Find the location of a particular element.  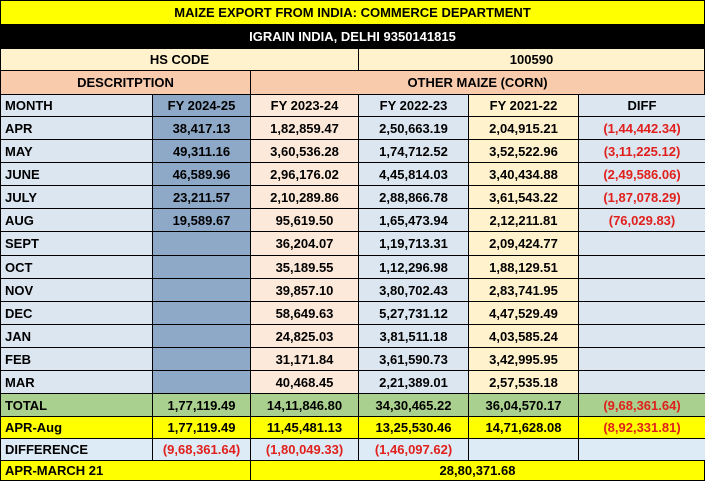

value: (1,80,049.33) is located at coordinates (304, 449).